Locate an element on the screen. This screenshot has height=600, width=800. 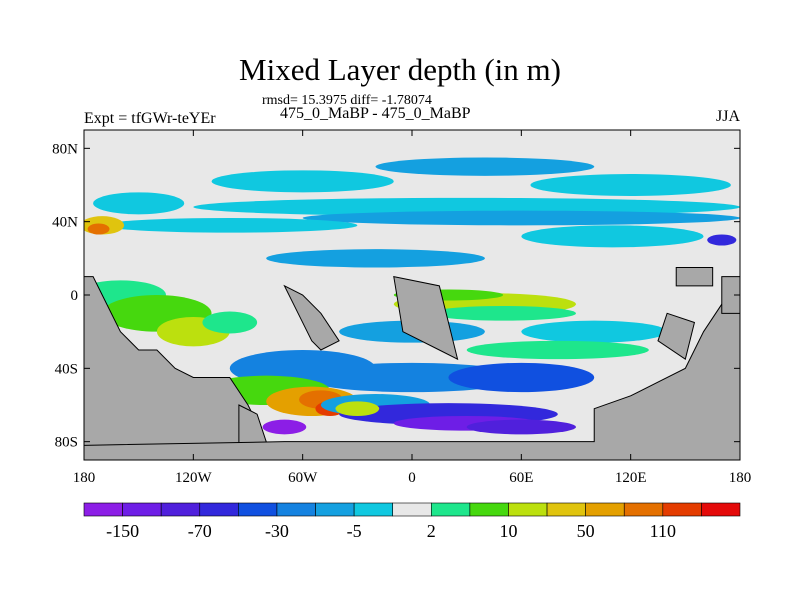
colorbar-label: -30 is located at coordinates (277, 531).